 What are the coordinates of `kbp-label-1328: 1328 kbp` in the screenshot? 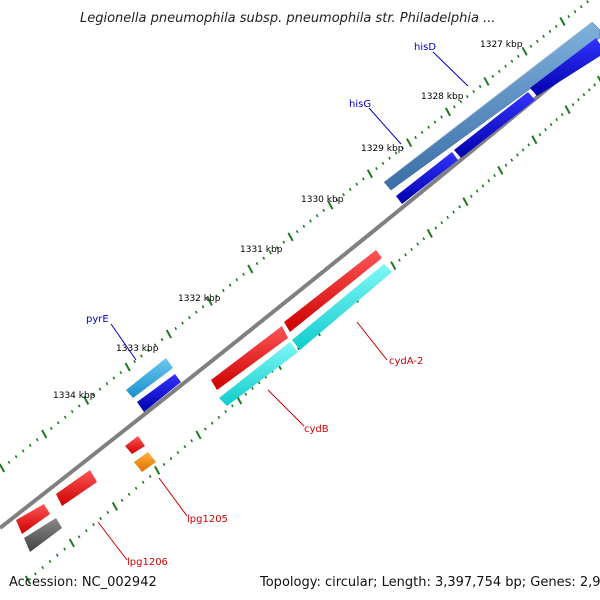 It's located at (442, 97).